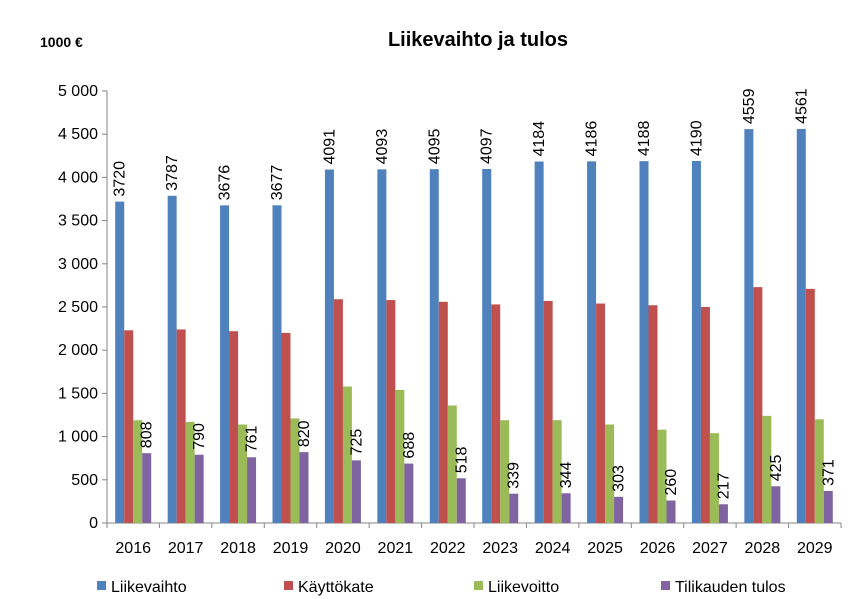 This screenshot has height=599, width=861. Describe the element at coordinates (658, 548) in the screenshot. I see `x-tick-label: 2026` at that location.